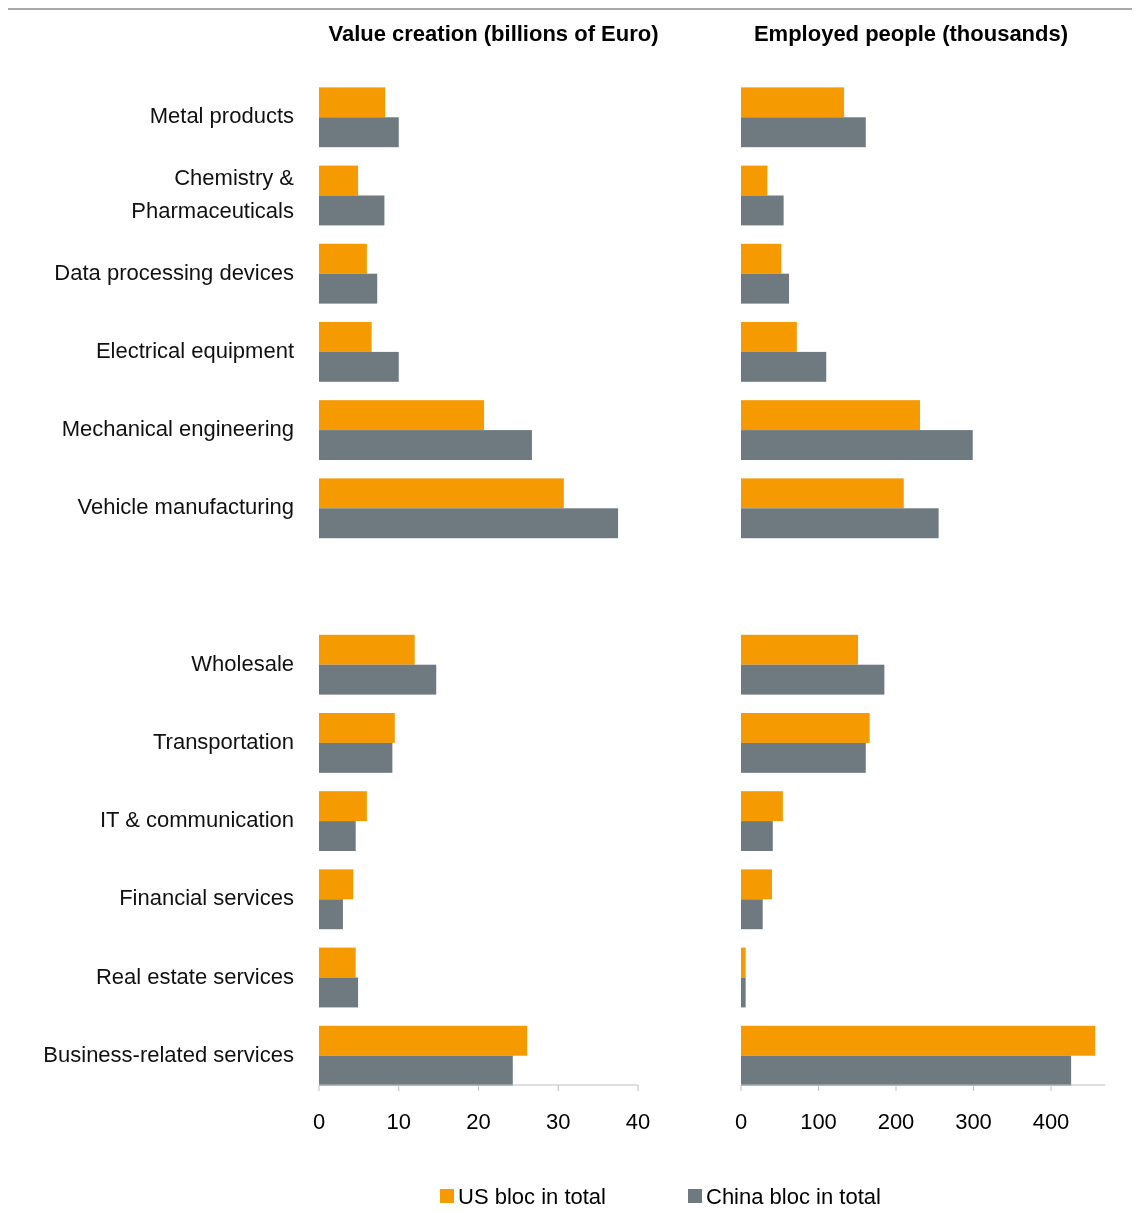  What do you see at coordinates (818, 1121) in the screenshot?
I see `x-tick-label: 100` at bounding box center [818, 1121].